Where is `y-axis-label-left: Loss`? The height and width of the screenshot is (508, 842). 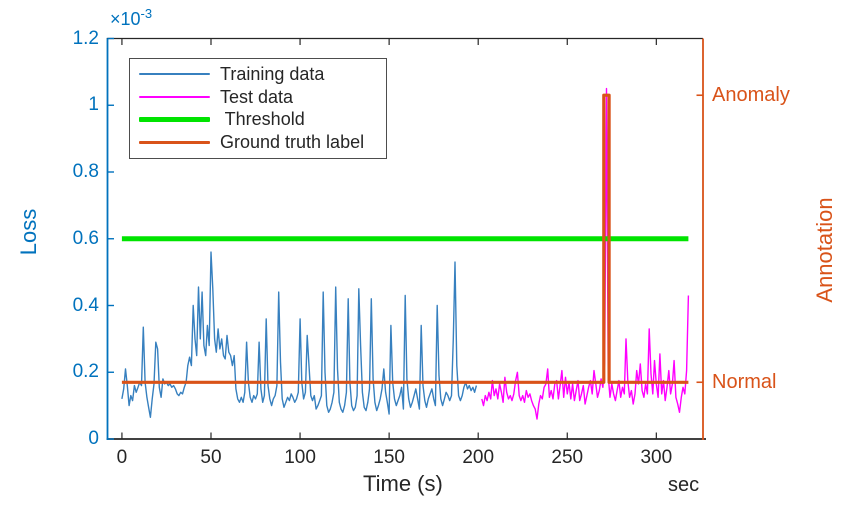
y-axis-label-left: Loss is located at coordinates (28, 232).